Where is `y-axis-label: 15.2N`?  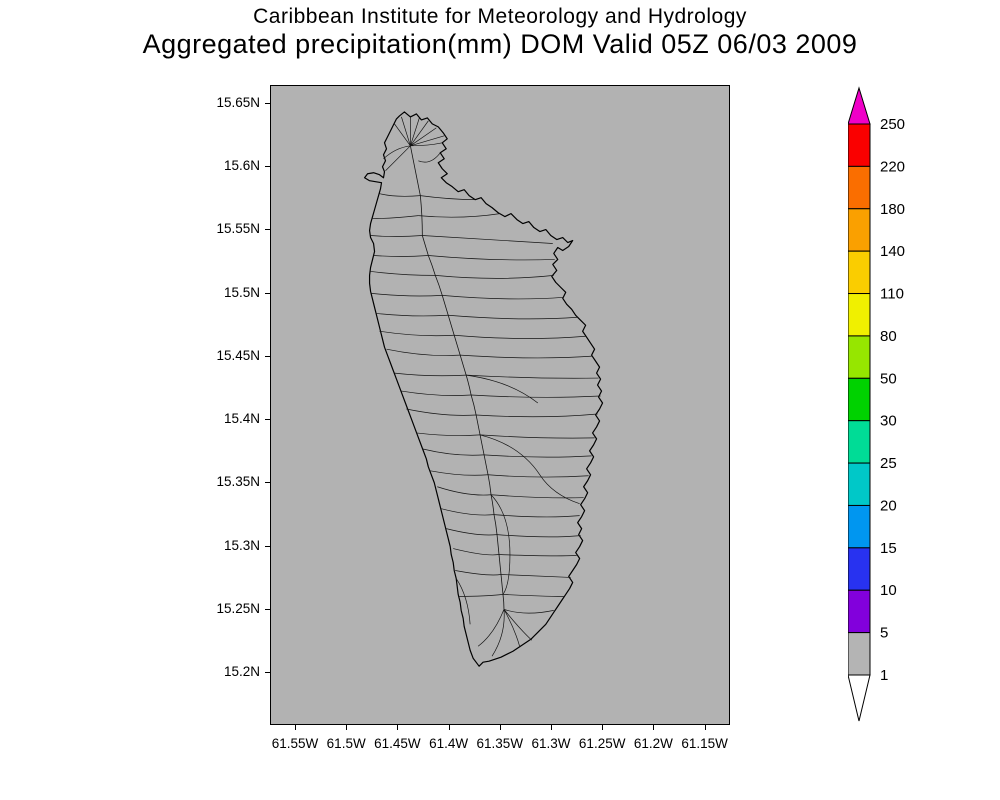 y-axis-label: 15.2N is located at coordinates (241, 671).